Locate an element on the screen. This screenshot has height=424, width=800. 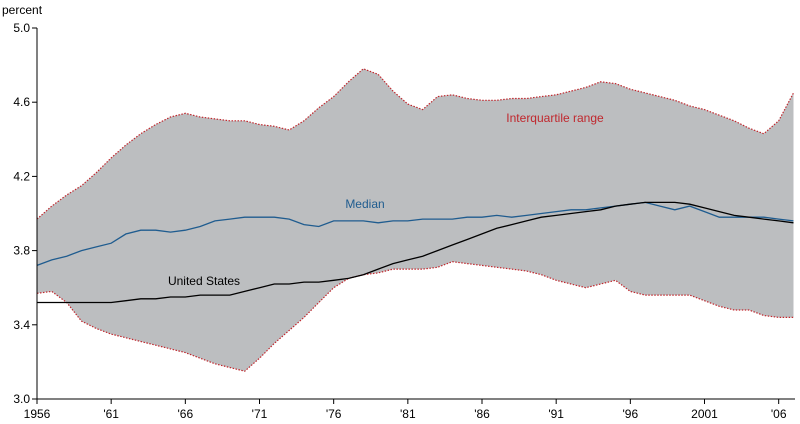
x-tick-label: '06 is located at coordinates (779, 414).